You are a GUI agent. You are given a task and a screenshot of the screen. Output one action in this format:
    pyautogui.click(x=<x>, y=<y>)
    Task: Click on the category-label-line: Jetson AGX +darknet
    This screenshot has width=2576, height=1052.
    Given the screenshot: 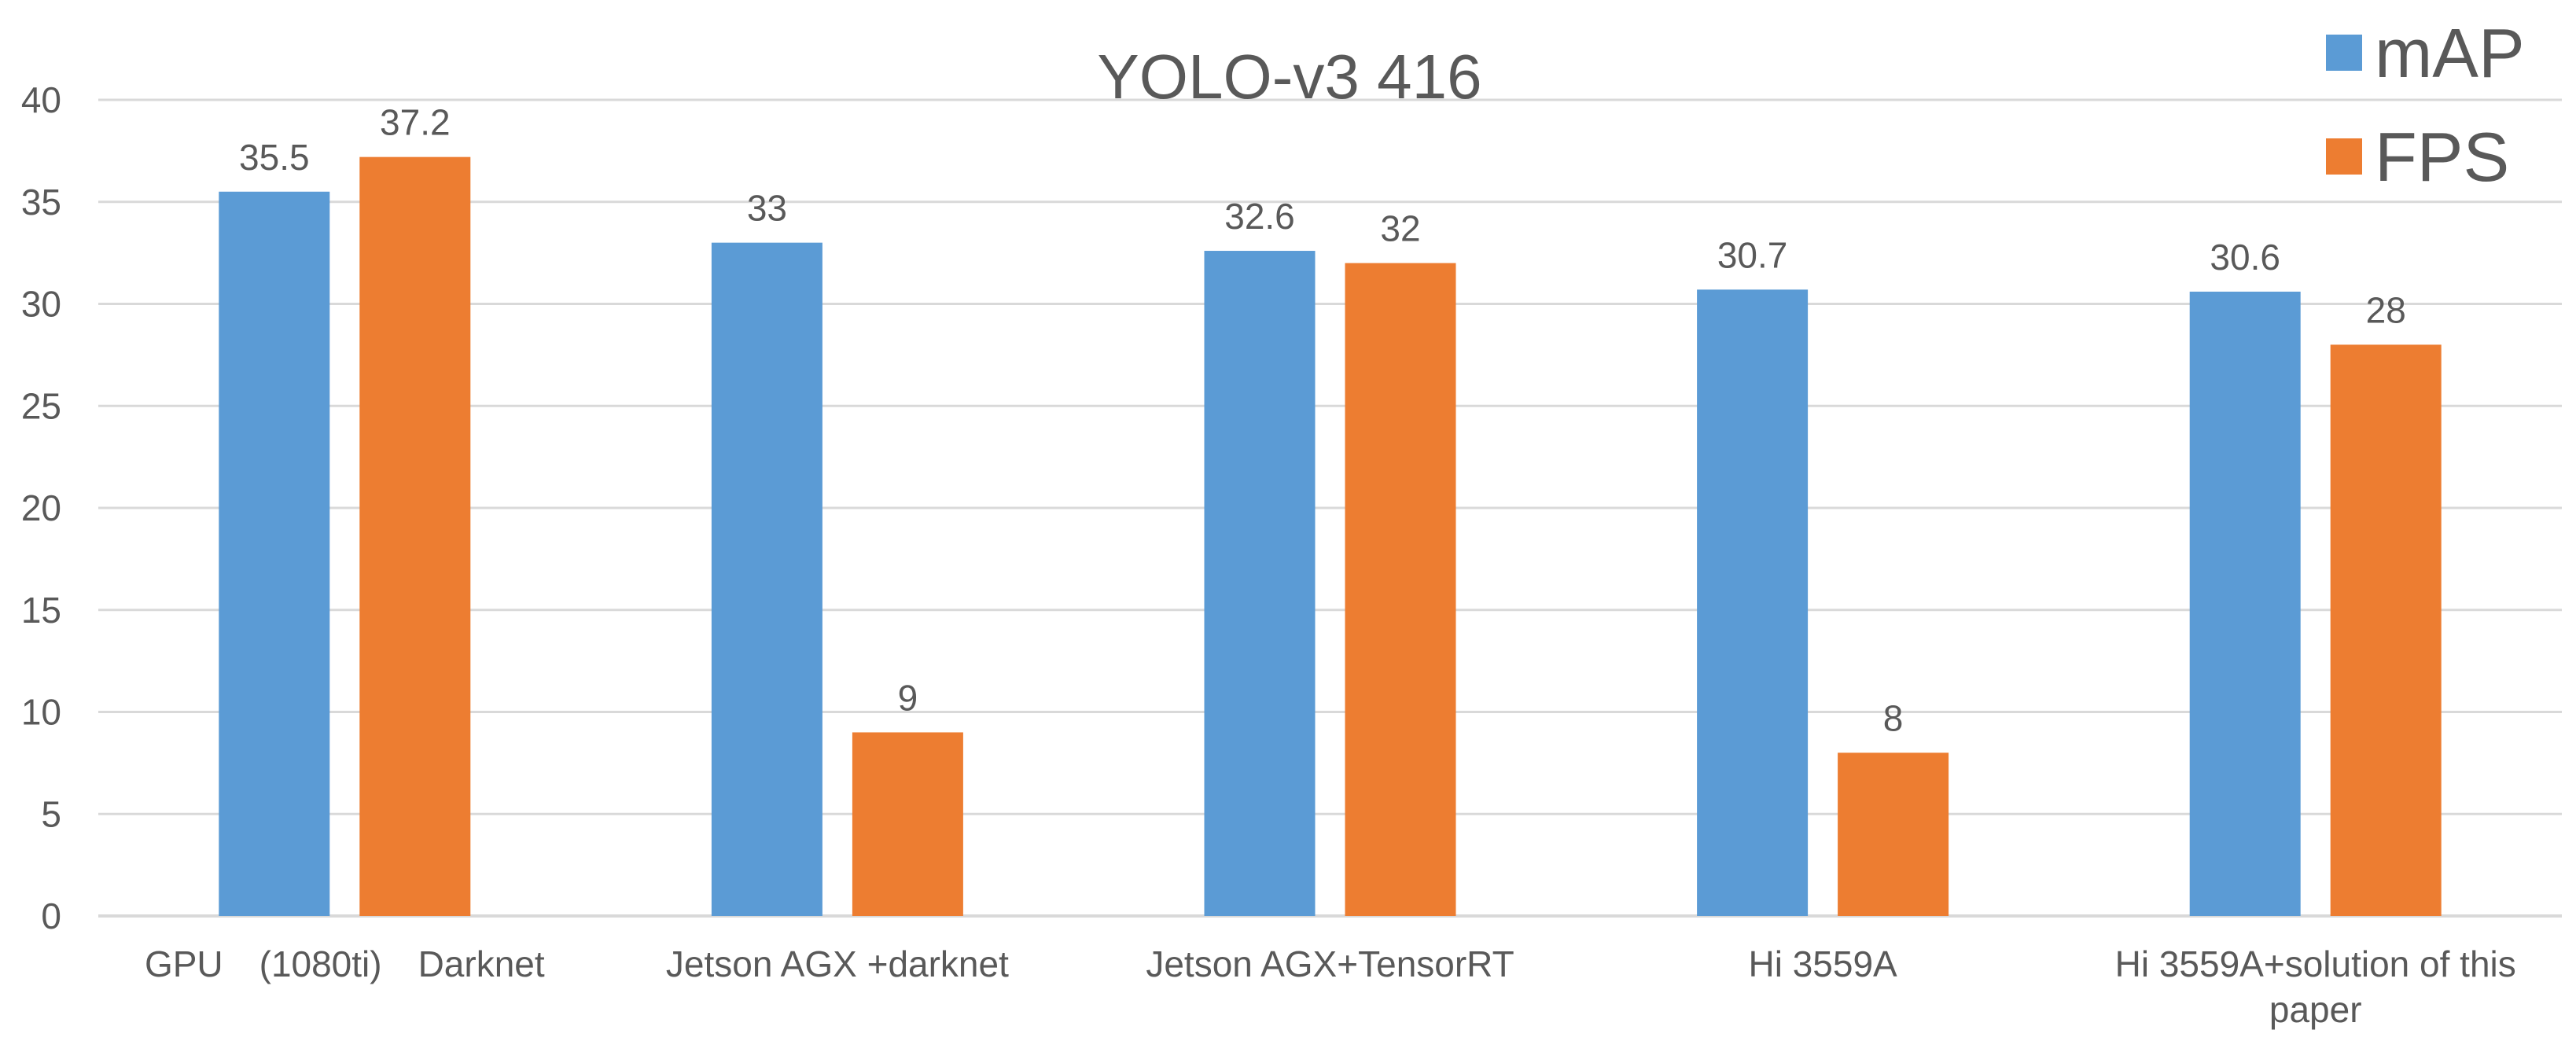 What is the action you would take?
    pyautogui.click(x=837, y=963)
    